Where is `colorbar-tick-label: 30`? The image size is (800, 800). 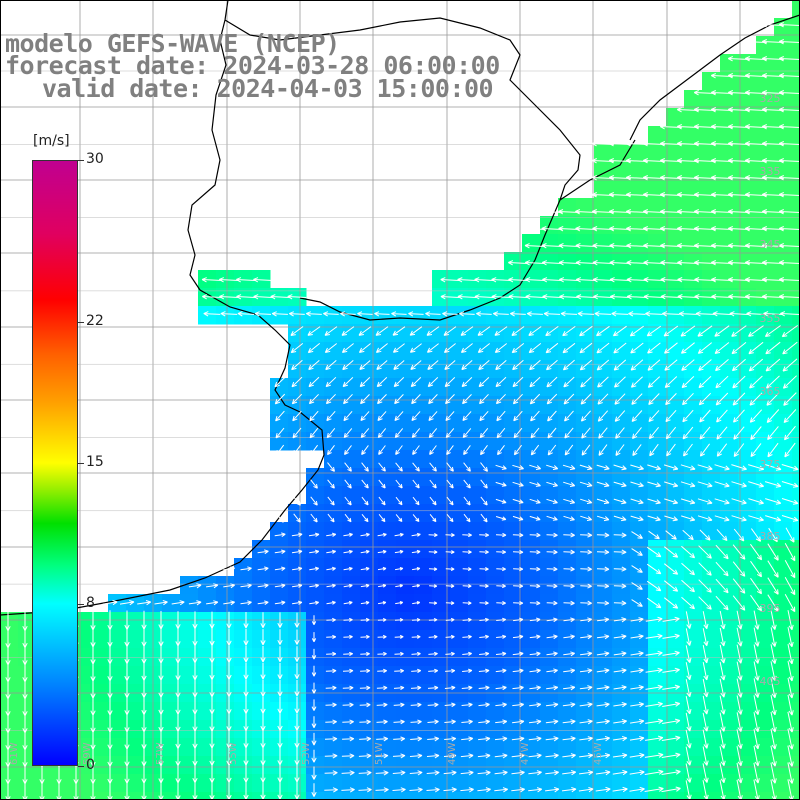 colorbar-tick-label: 30 is located at coordinates (95, 159).